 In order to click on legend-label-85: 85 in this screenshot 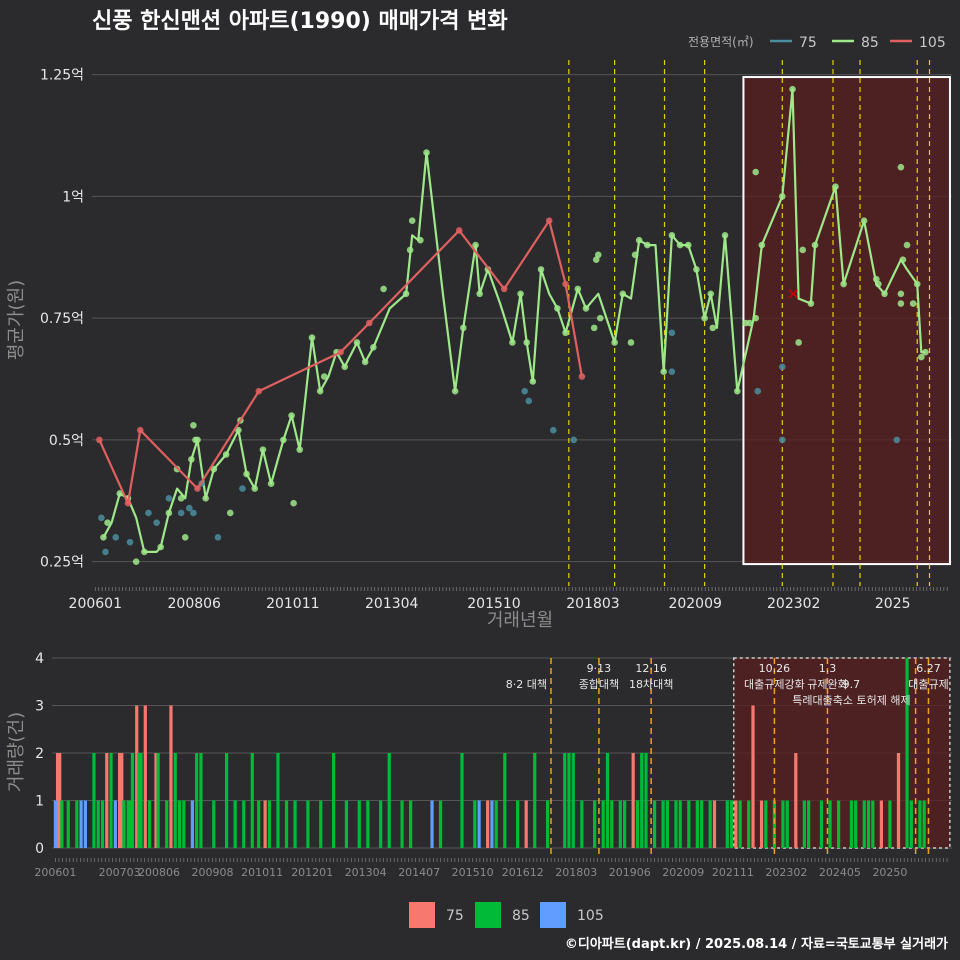, I will do `click(870, 43)`.